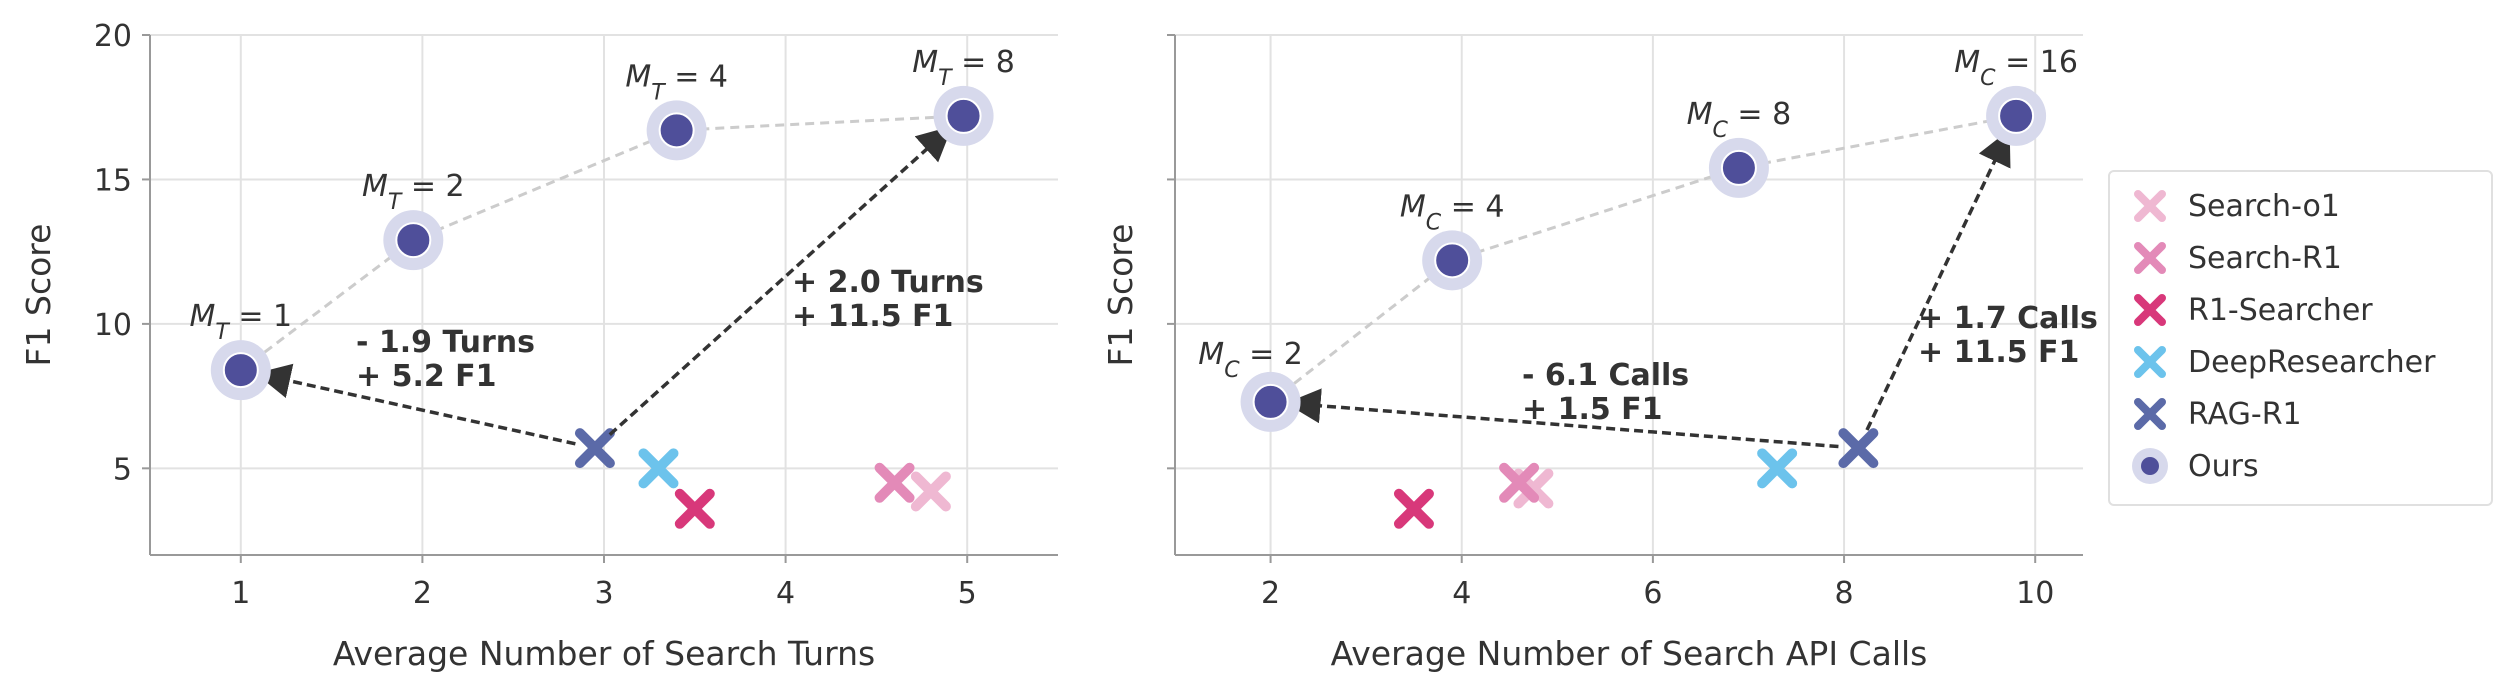 The width and height of the screenshot is (2509, 694). What do you see at coordinates (1739, 120) in the screenshot?
I see `ours-point-label: MC = 8` at bounding box center [1739, 120].